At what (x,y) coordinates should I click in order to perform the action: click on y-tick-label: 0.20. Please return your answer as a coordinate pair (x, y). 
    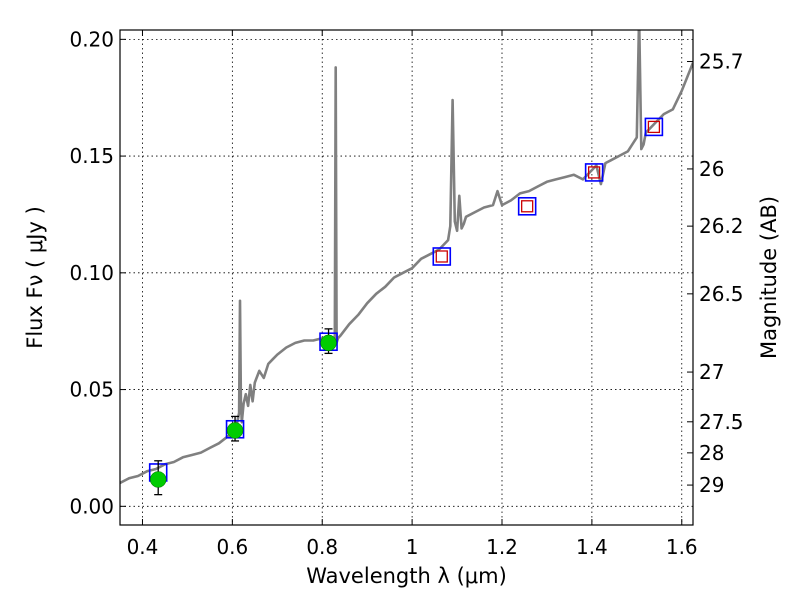
    Looking at the image, I should click on (91, 39).